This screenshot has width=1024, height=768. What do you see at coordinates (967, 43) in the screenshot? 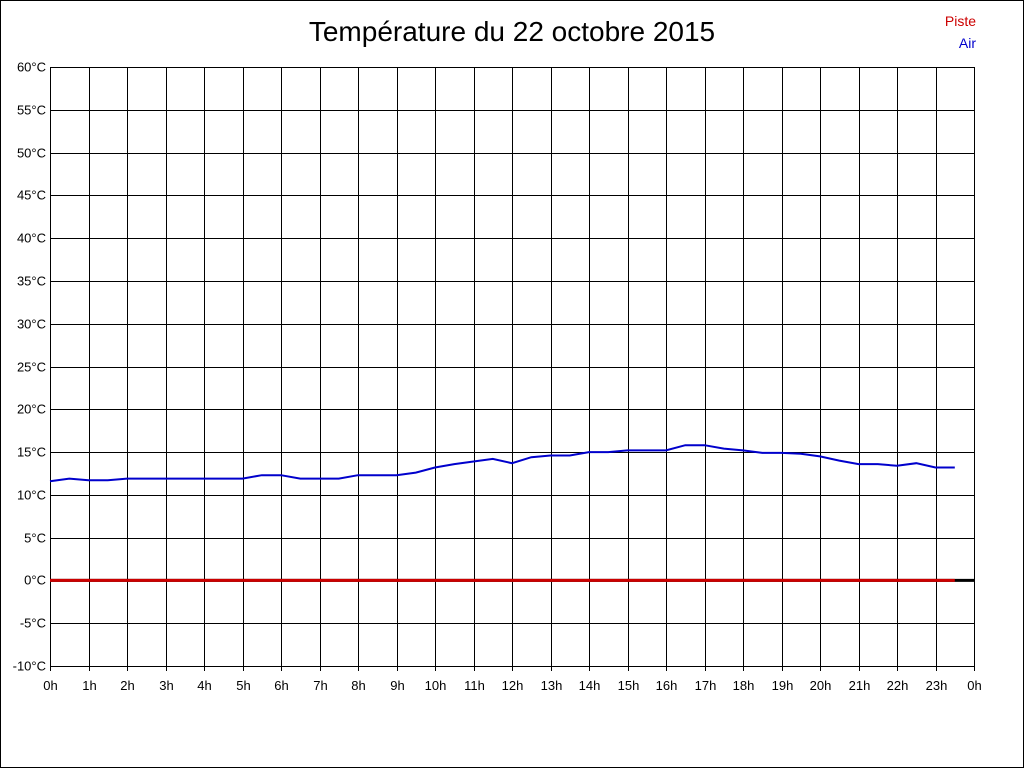
I see `legend-item-air: Air` at bounding box center [967, 43].